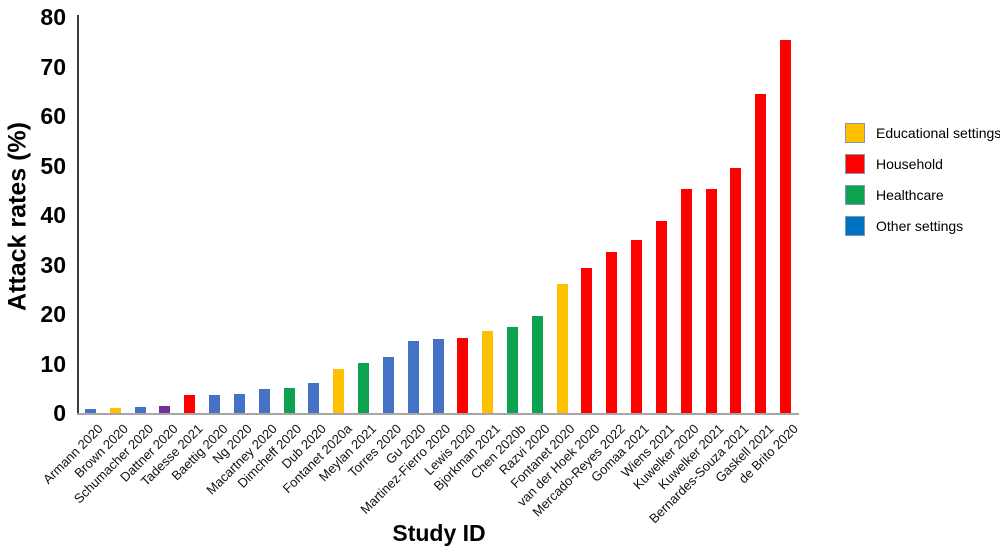 The height and width of the screenshot is (554, 1000). What do you see at coordinates (59, 413) in the screenshot?
I see `y-tick-label-0: 0` at bounding box center [59, 413].